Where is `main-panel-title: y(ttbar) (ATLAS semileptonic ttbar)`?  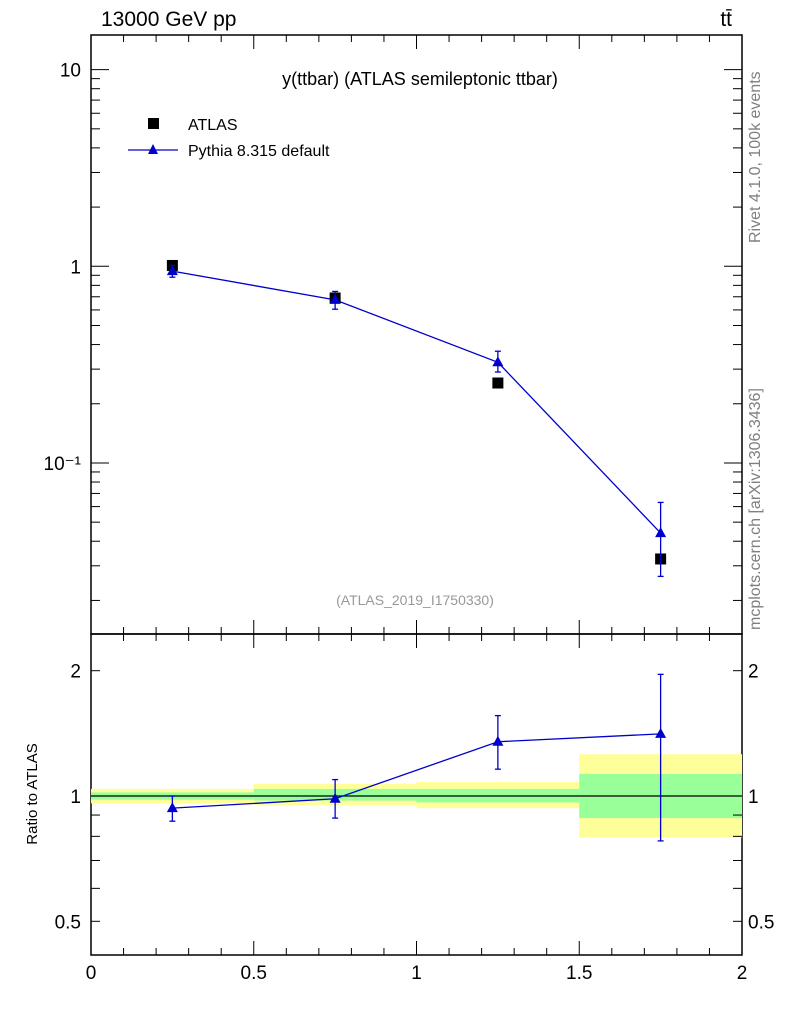 main-panel-title: y(ttbar) (ATLAS semileptonic ttbar) is located at coordinates (420, 79).